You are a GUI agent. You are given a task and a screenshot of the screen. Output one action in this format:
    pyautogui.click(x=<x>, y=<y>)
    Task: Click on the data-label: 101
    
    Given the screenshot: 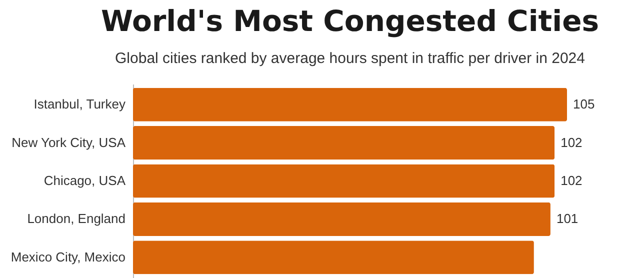 What is the action you would take?
    pyautogui.click(x=567, y=218)
    